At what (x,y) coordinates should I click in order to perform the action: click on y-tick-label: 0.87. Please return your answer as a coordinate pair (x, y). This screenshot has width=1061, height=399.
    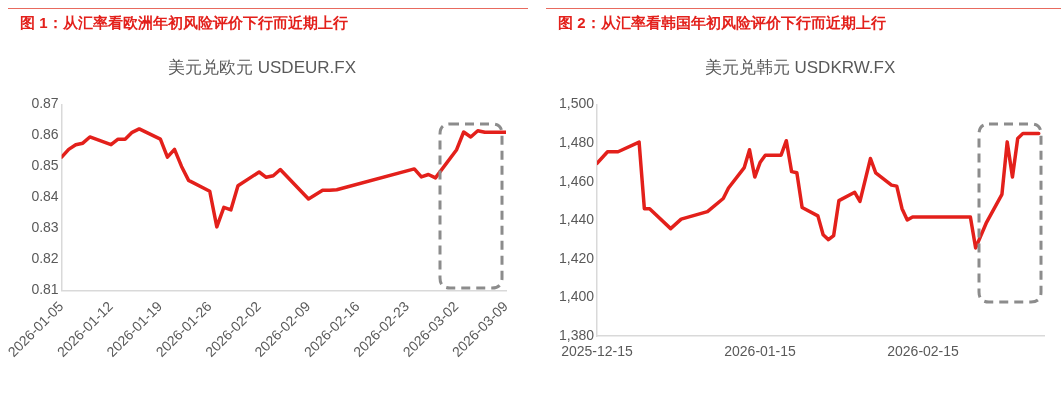
    Looking at the image, I should click on (45, 103).